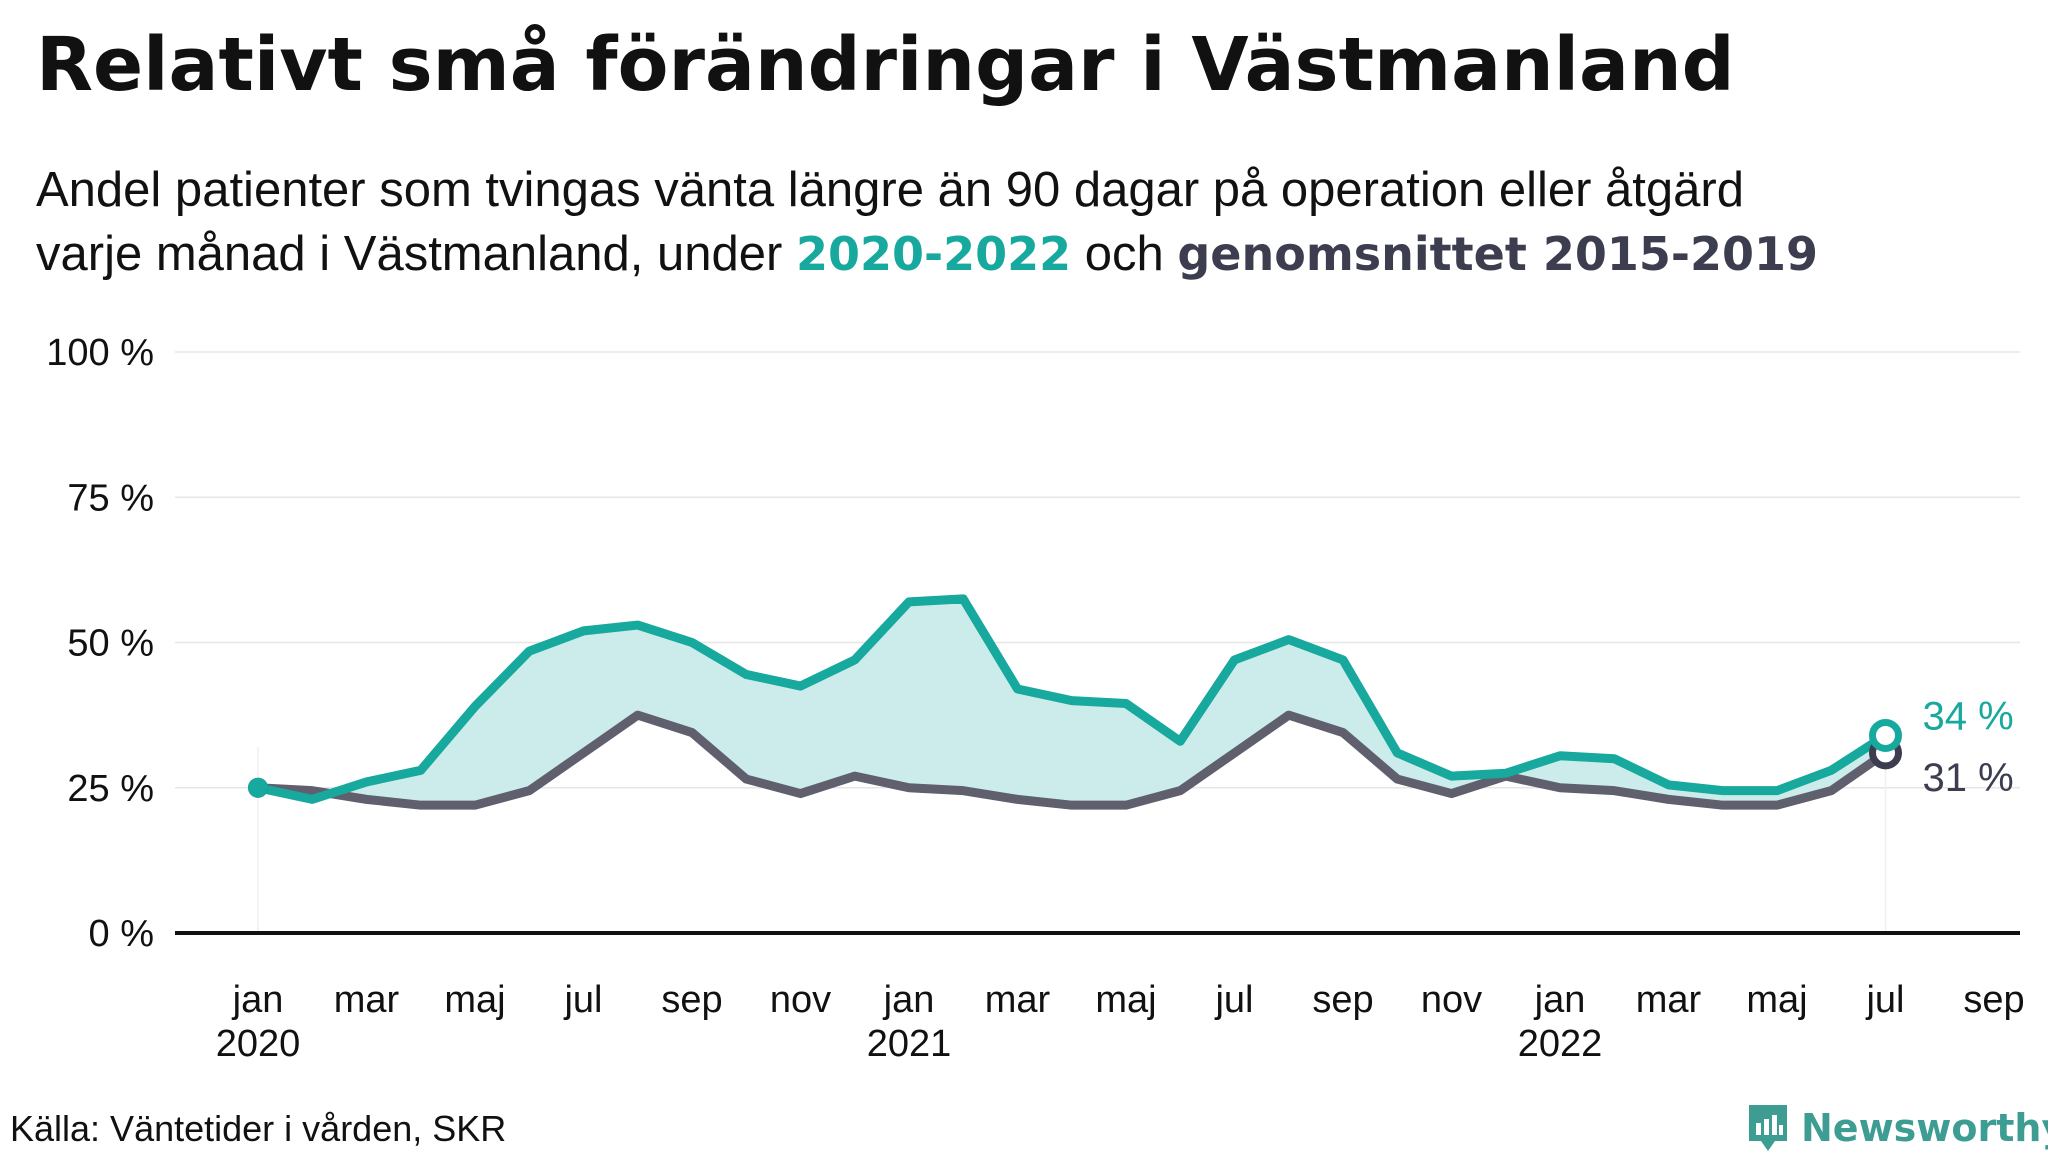  What do you see at coordinates (1968, 716) in the screenshot?
I see `end-label-current: 34 %` at bounding box center [1968, 716].